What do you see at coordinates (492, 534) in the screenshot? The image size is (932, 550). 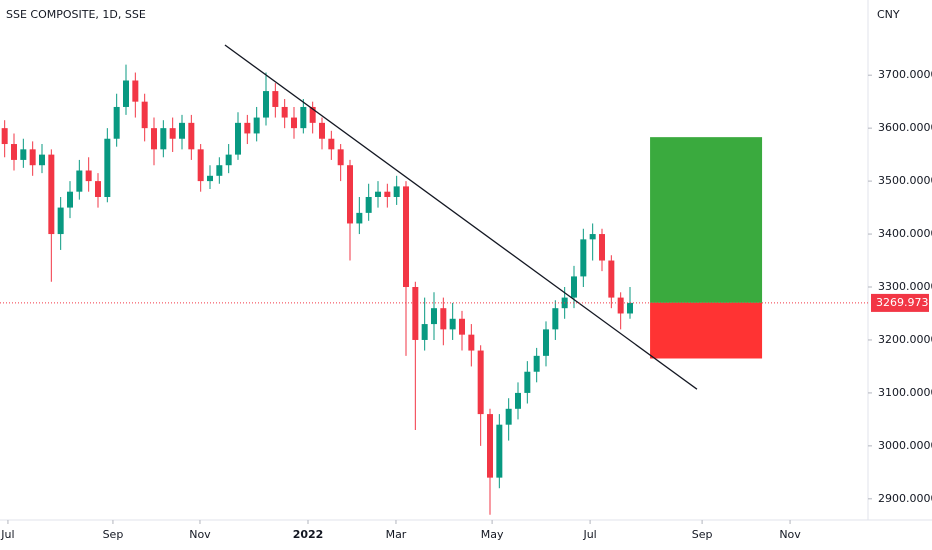 I see `x-tick-label: May` at bounding box center [492, 534].